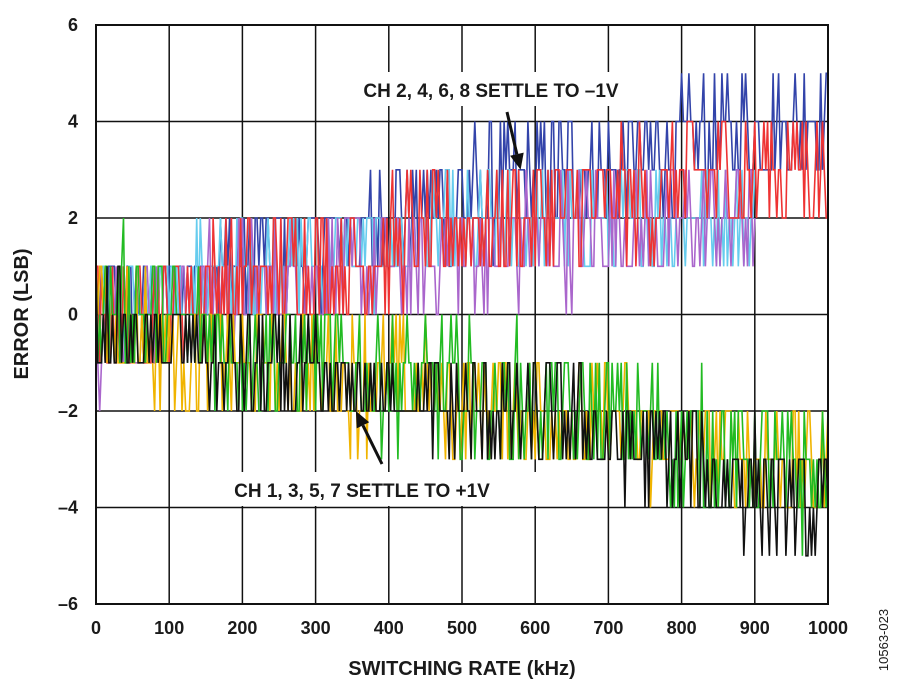 The height and width of the screenshot is (690, 900). What do you see at coordinates (372, 444) in the screenshot?
I see `annotation-bottom-arrow` at bounding box center [372, 444].